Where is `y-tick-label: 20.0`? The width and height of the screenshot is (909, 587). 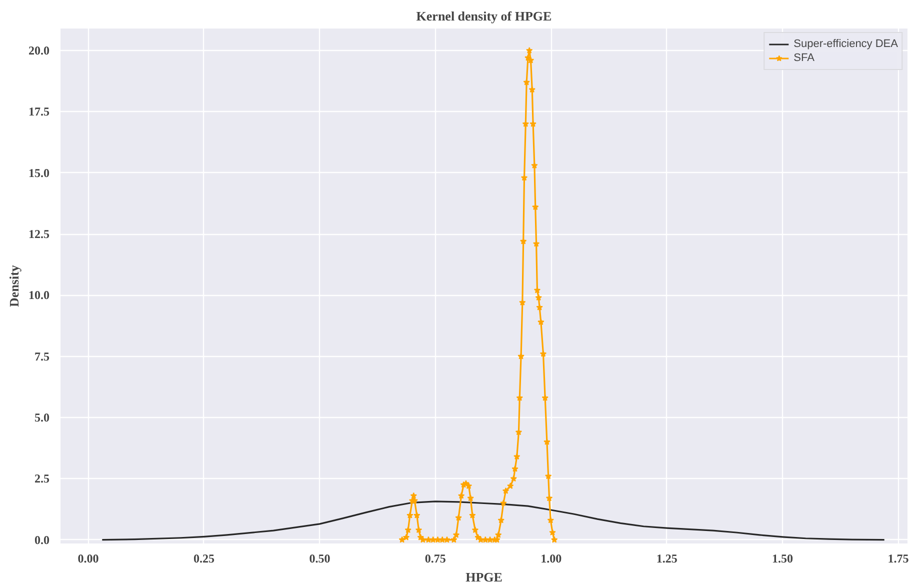 y-tick-label: 20.0 is located at coordinates (39, 51).